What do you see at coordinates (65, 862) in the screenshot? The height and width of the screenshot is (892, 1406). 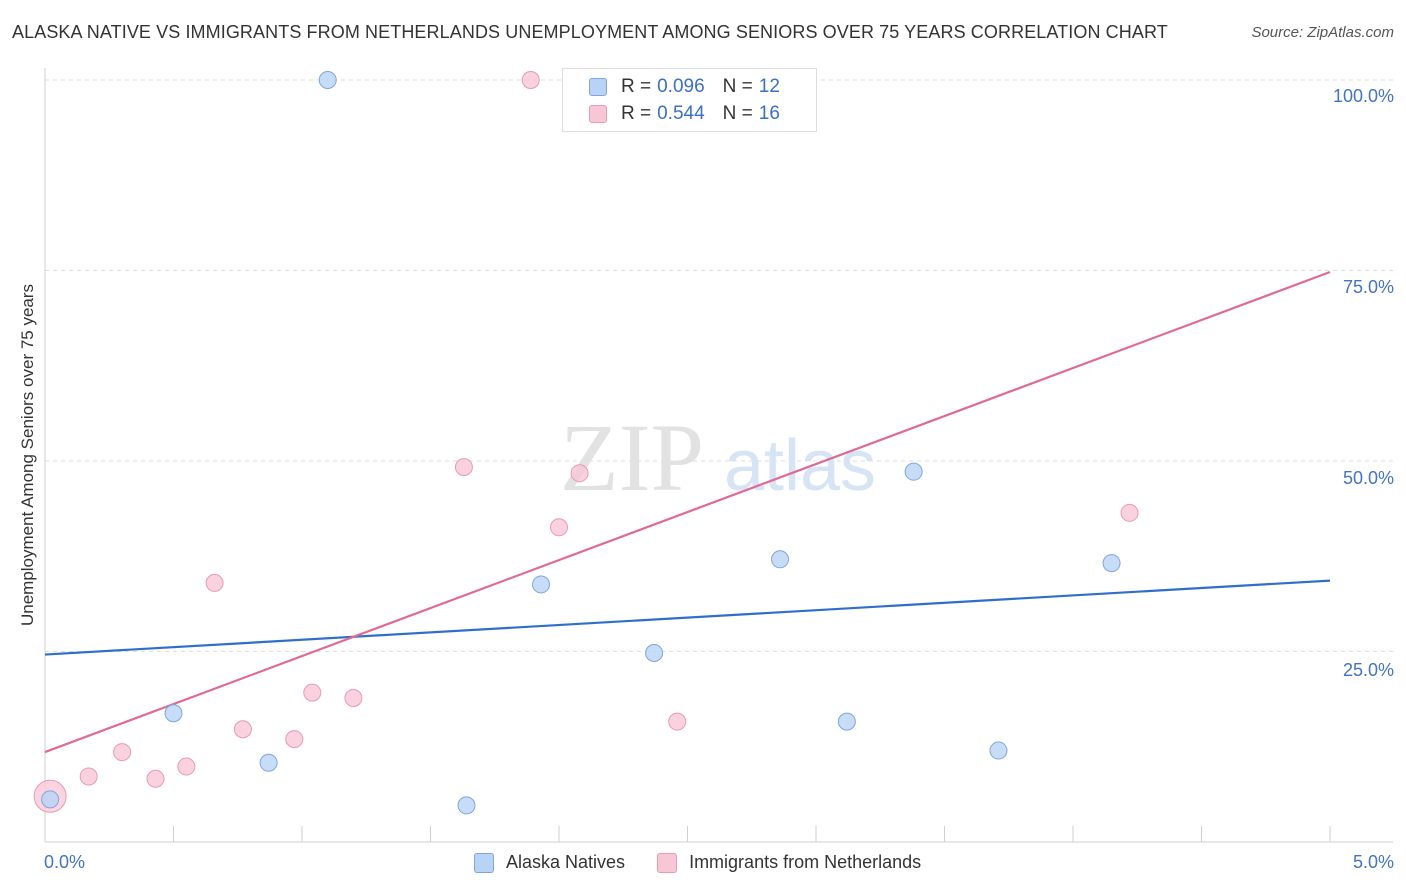 I see `x-tick-label-min: 0.0%` at bounding box center [65, 862].